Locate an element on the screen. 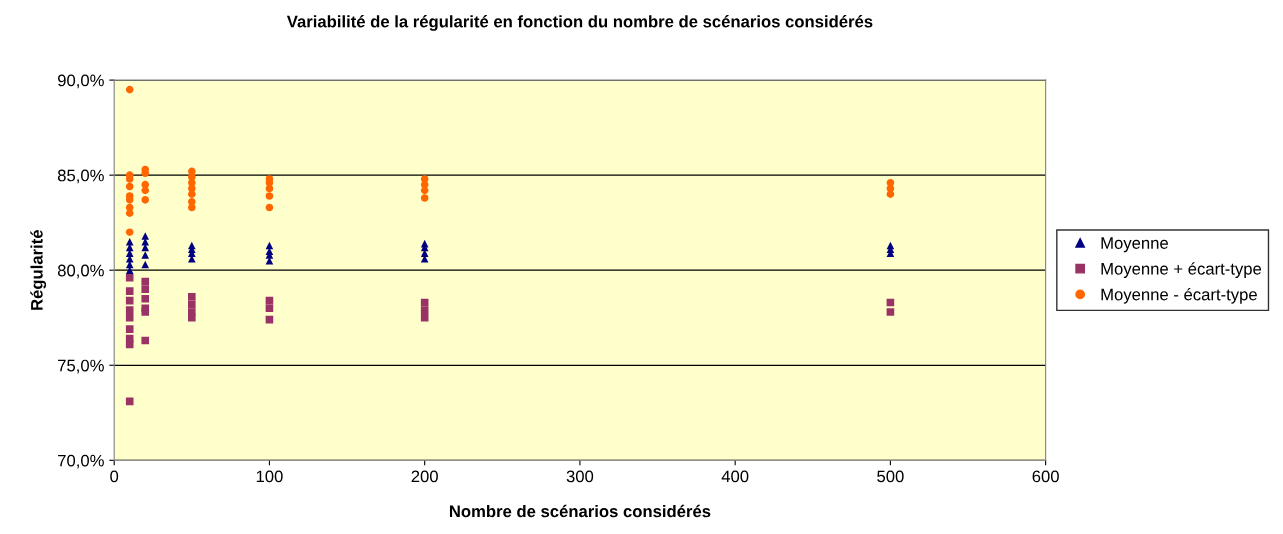 The height and width of the screenshot is (534, 1283). y-tick-label: 80,0% is located at coordinates (80, 271).